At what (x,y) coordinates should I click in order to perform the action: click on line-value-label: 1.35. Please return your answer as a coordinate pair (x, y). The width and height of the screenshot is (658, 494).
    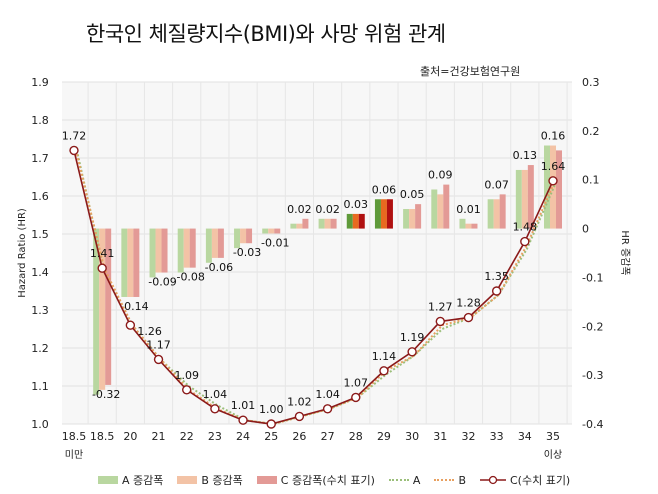
    Looking at the image, I should click on (496, 276).